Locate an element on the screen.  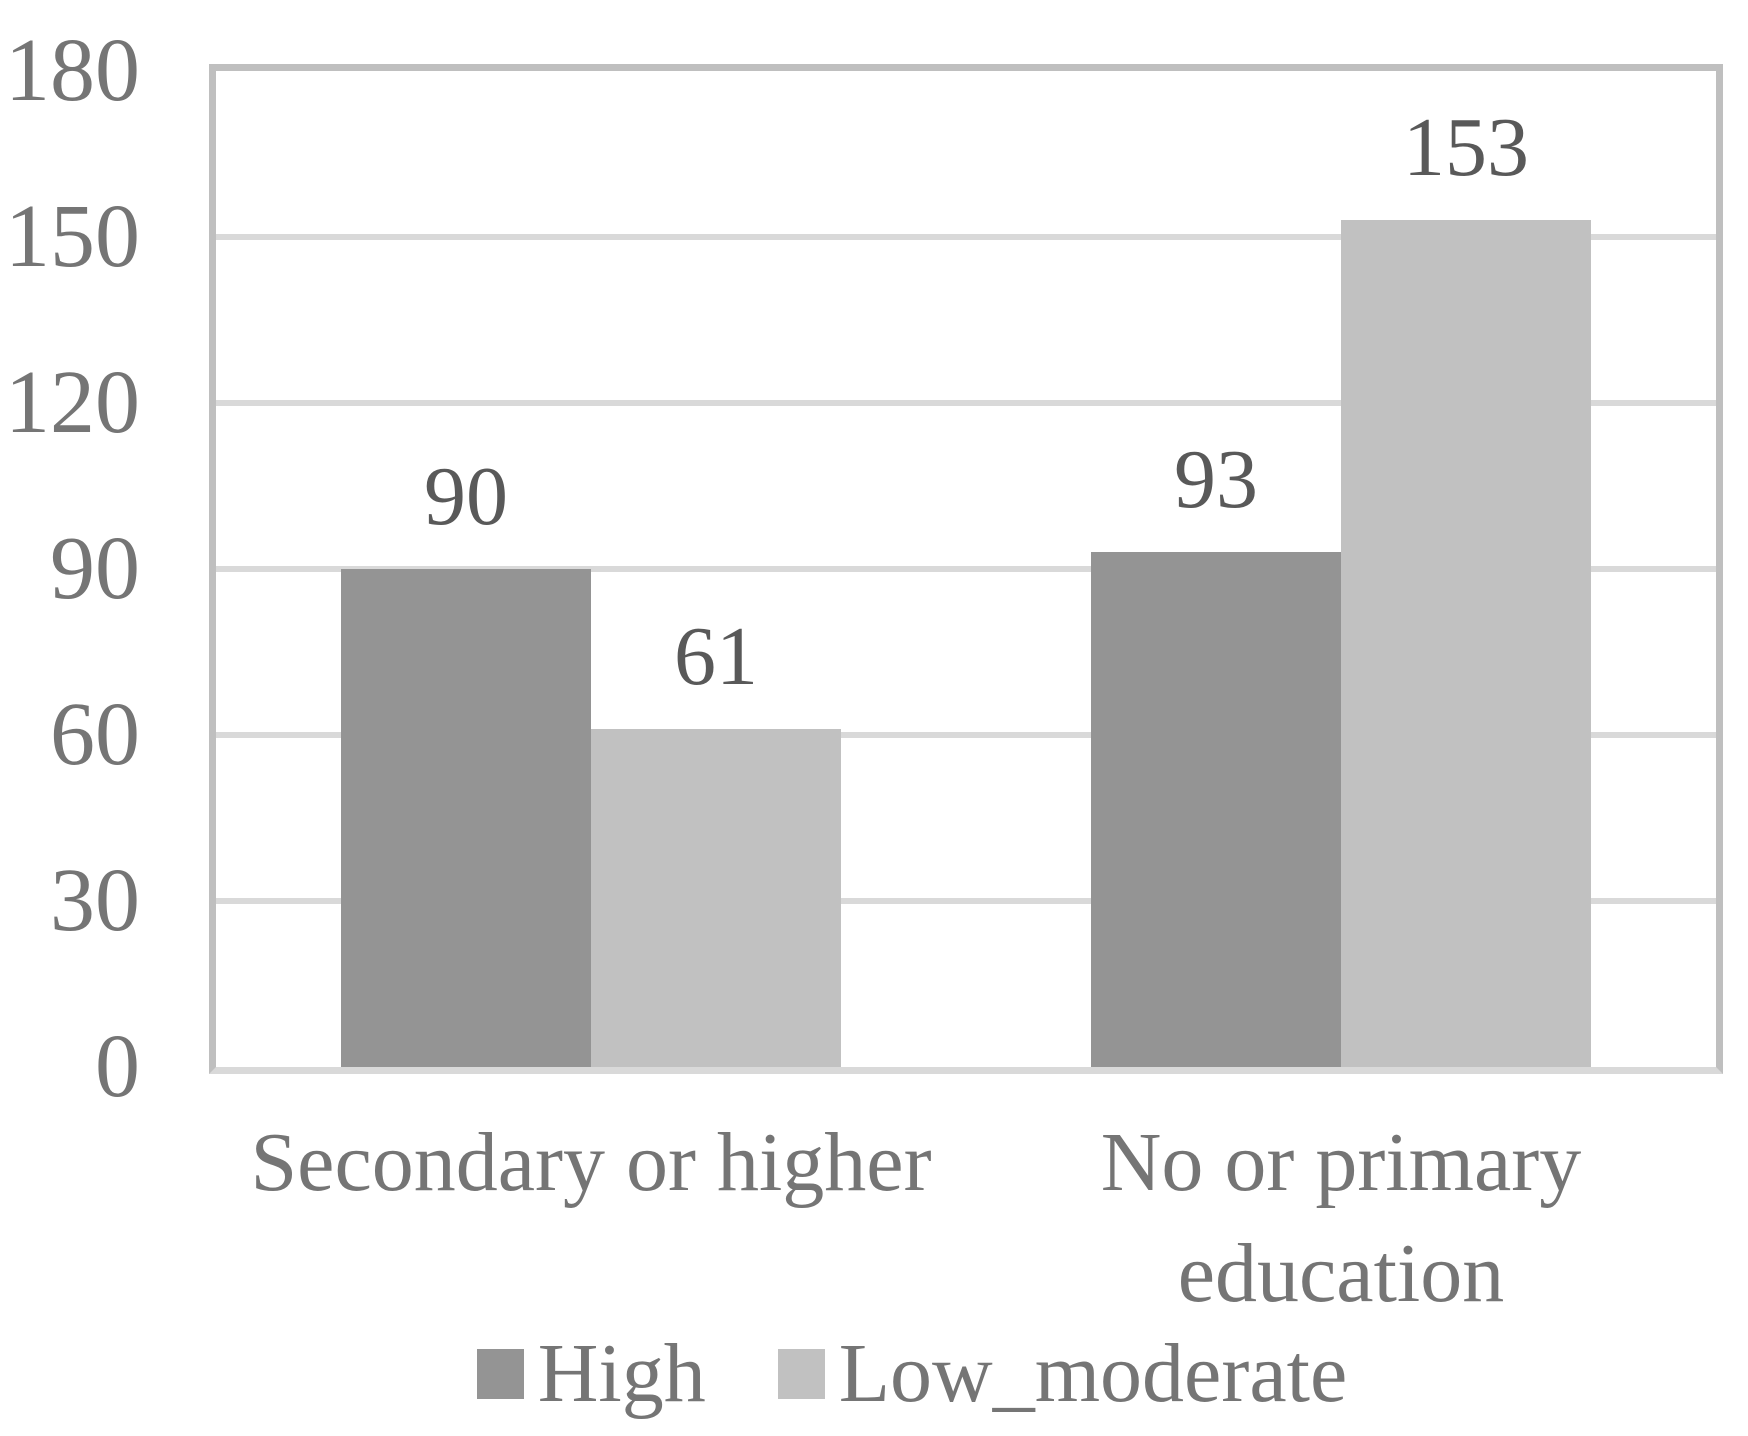
y-axis-tick-label-120: 120 is located at coordinates (72, 402).